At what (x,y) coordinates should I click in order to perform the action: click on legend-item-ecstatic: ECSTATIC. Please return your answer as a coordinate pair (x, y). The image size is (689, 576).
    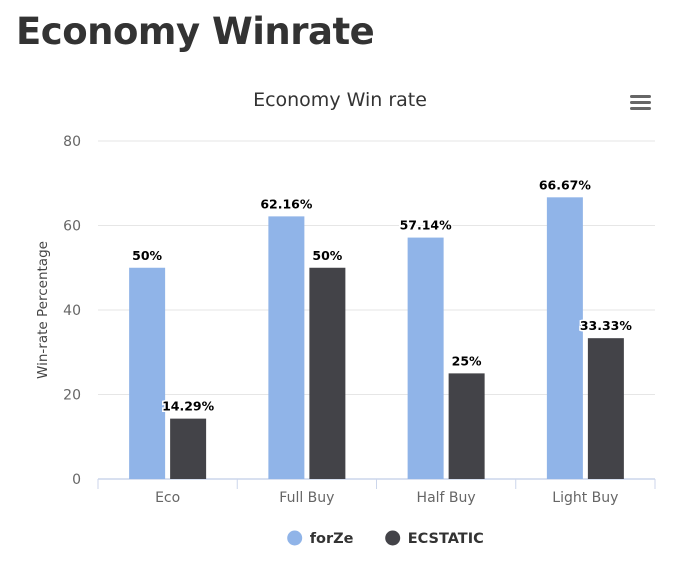
    Looking at the image, I should click on (434, 539).